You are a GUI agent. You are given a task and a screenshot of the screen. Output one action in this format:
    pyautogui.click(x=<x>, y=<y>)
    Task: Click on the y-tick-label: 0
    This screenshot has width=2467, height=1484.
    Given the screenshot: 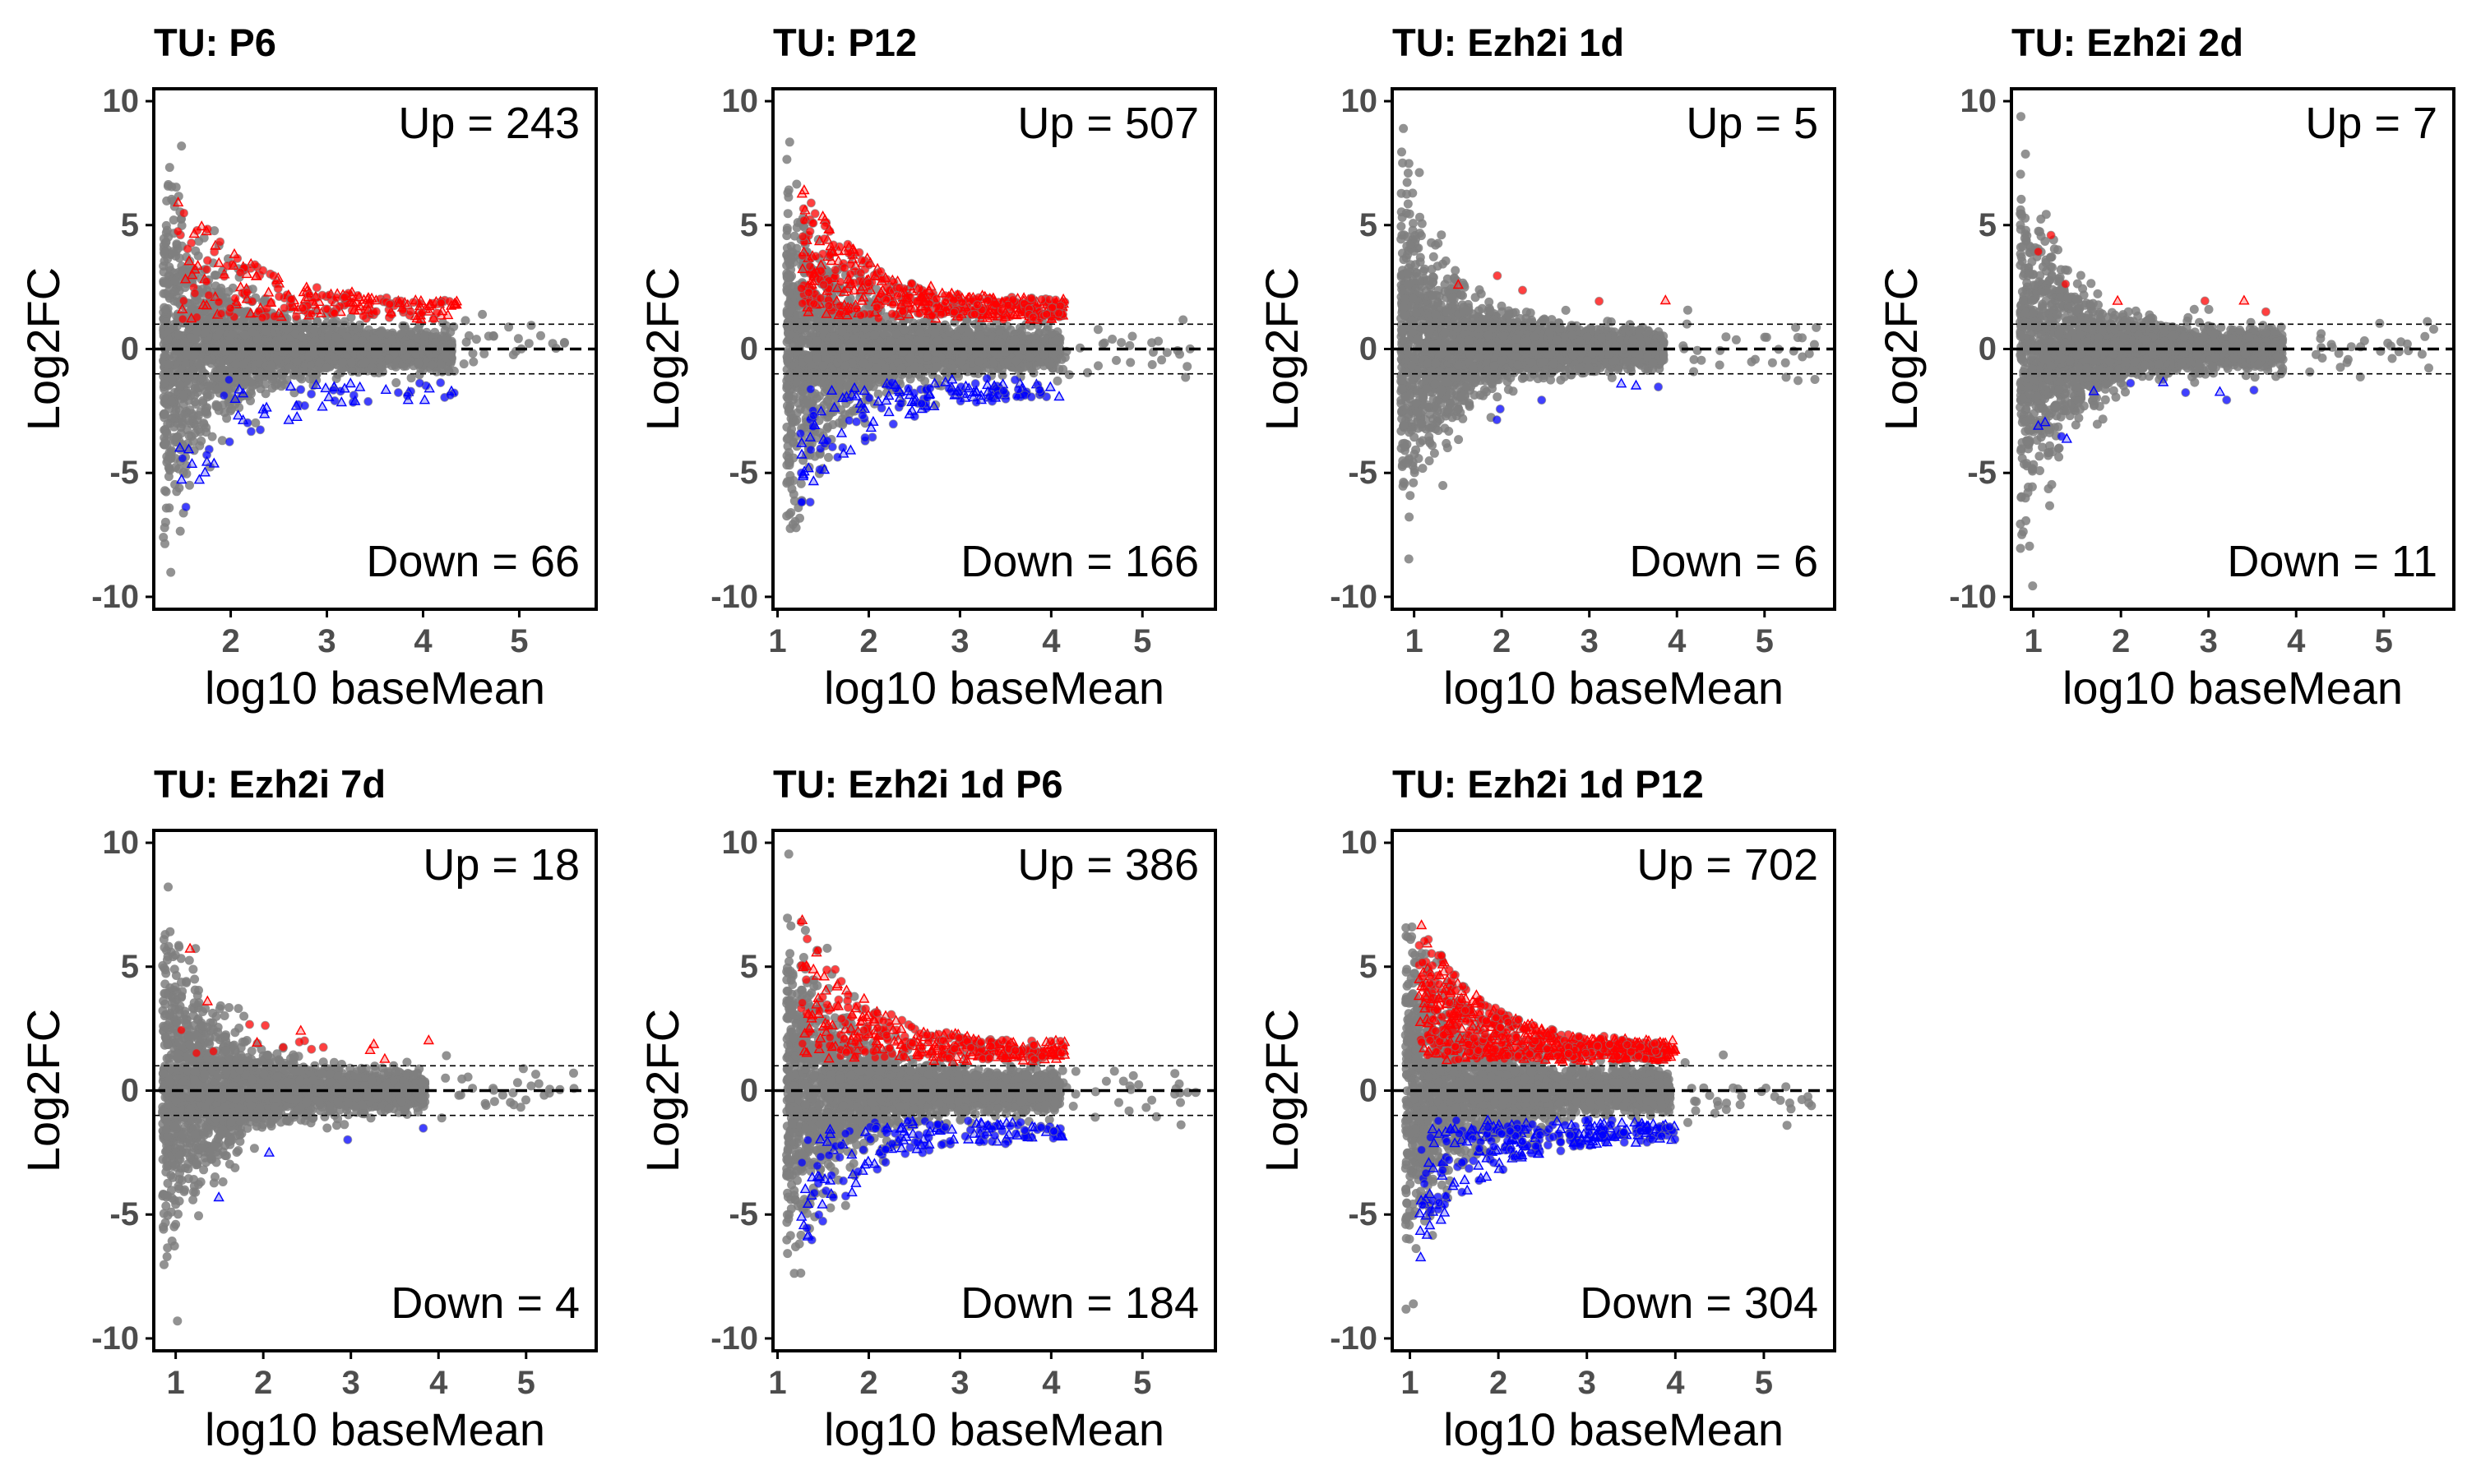 What is the action you would take?
    pyautogui.click(x=130, y=349)
    